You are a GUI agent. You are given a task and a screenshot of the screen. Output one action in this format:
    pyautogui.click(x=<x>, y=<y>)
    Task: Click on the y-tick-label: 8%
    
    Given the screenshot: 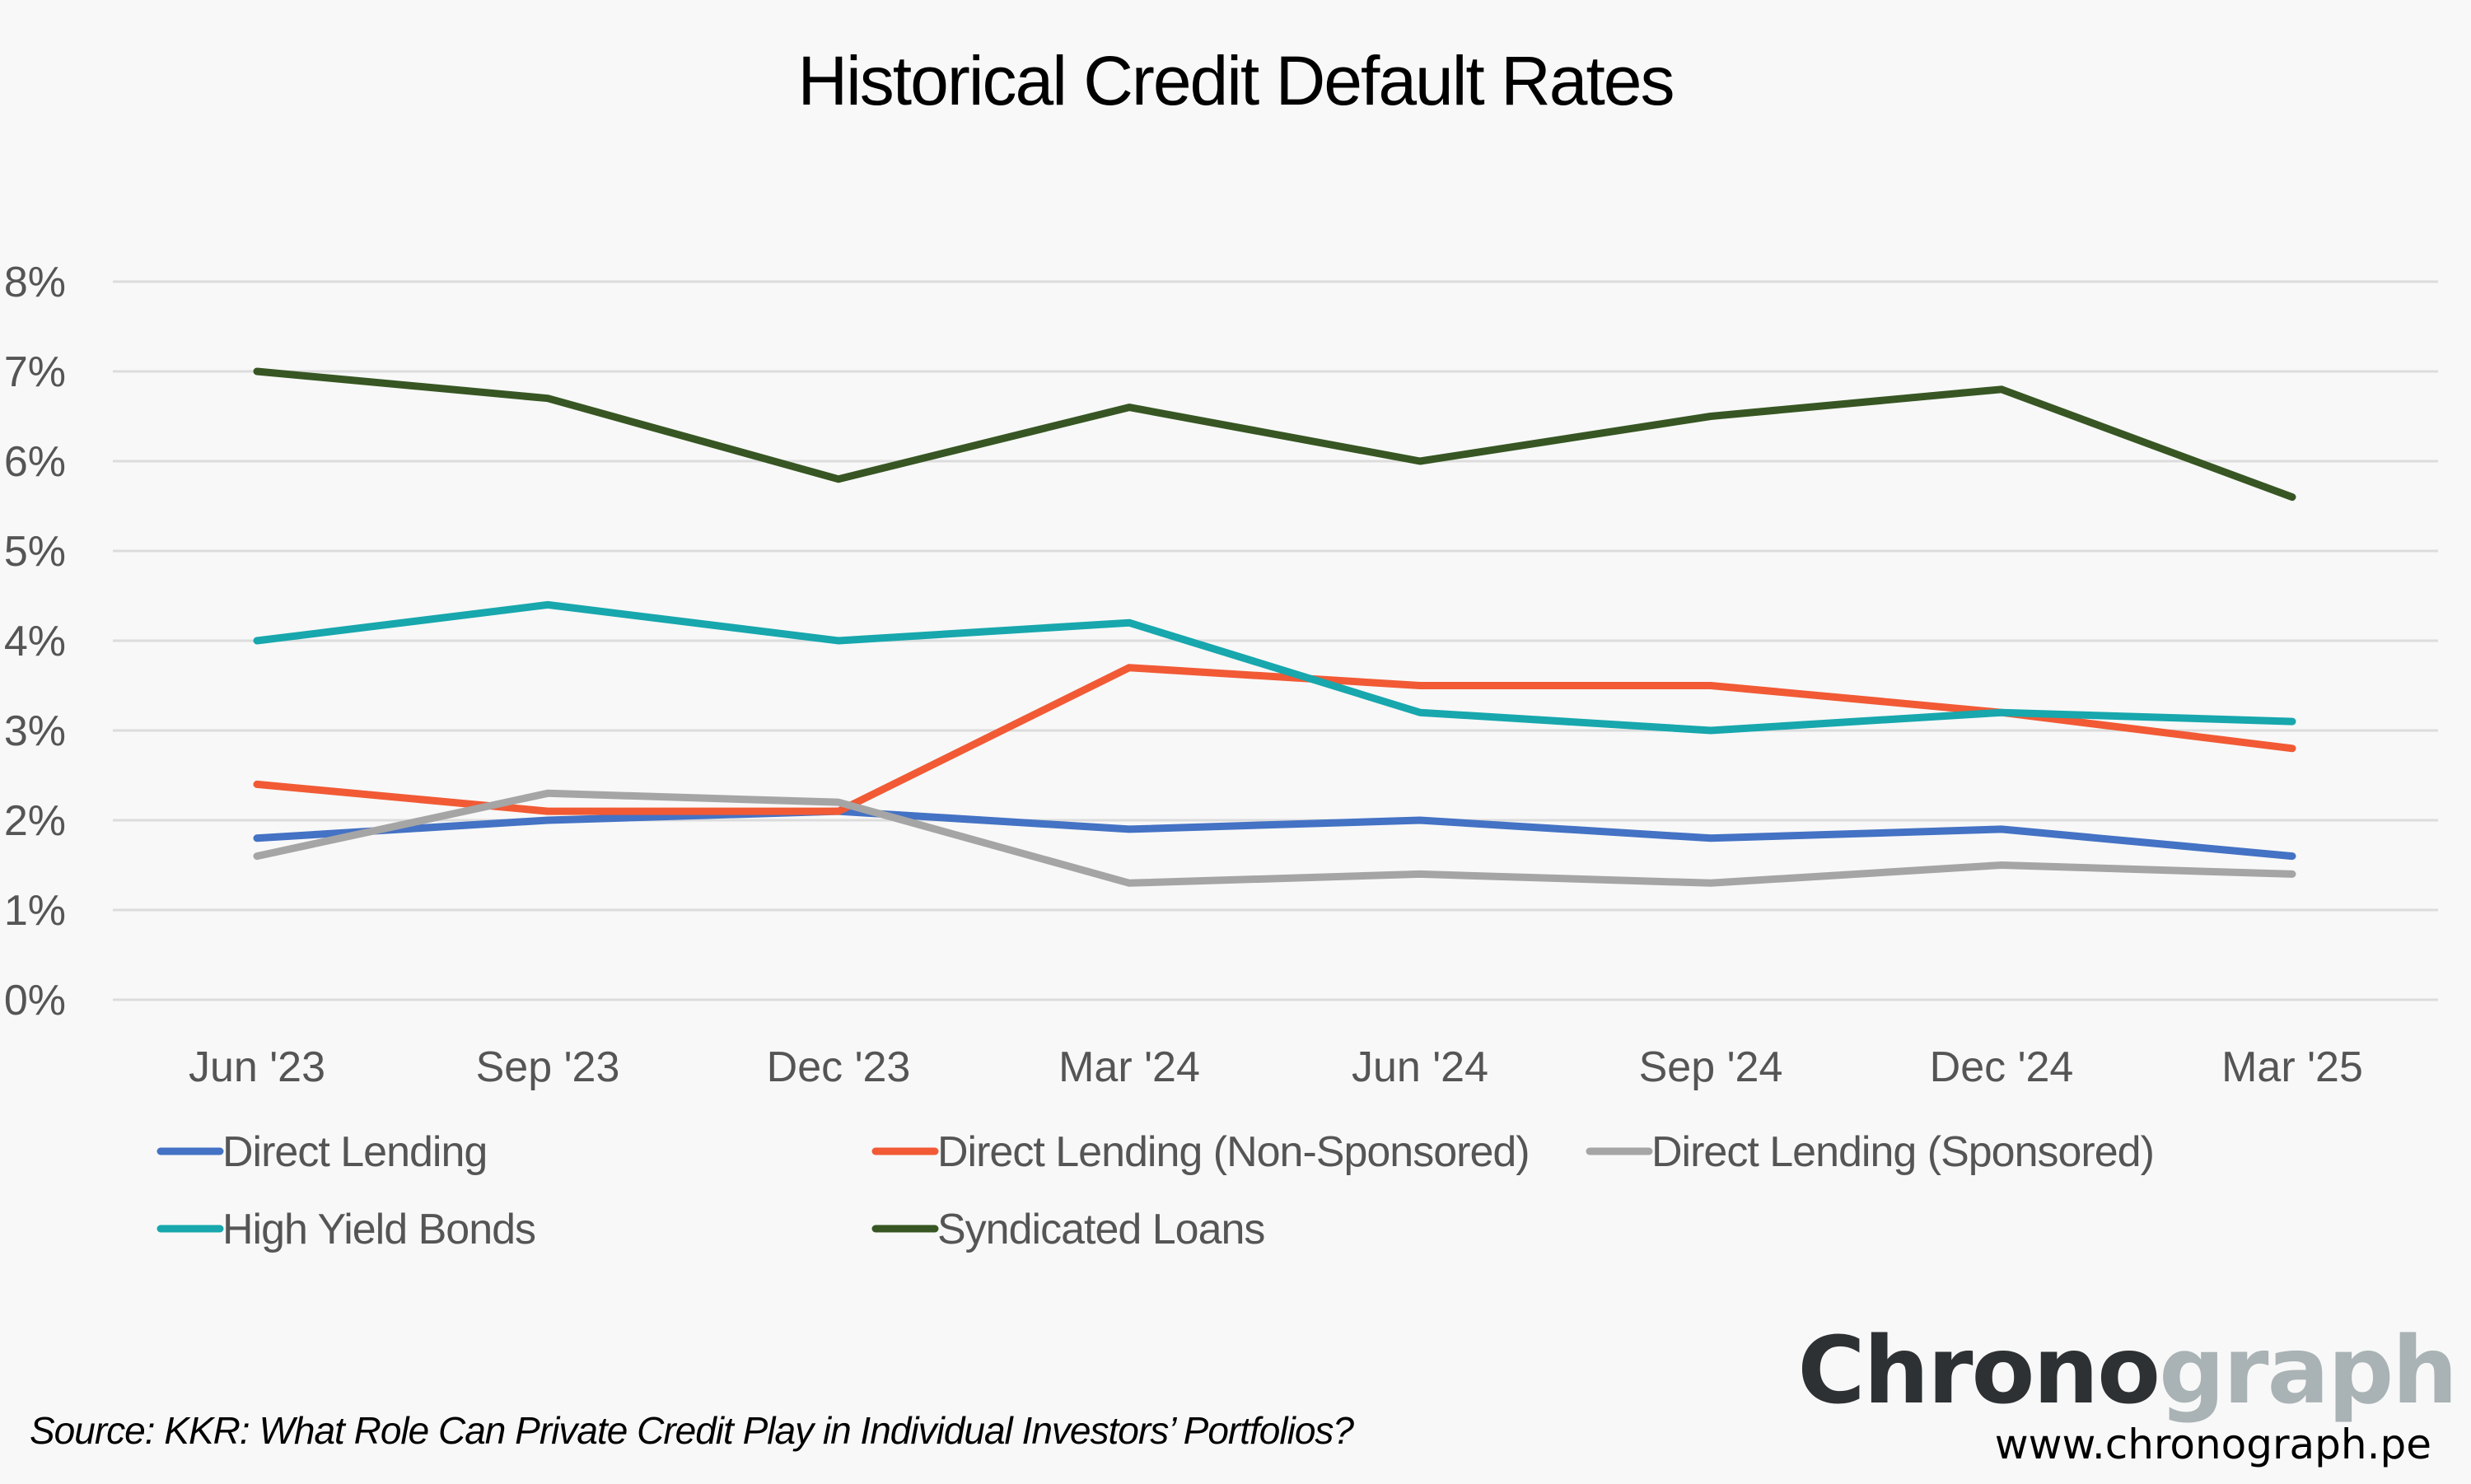 What is the action you would take?
    pyautogui.click(x=35, y=282)
    